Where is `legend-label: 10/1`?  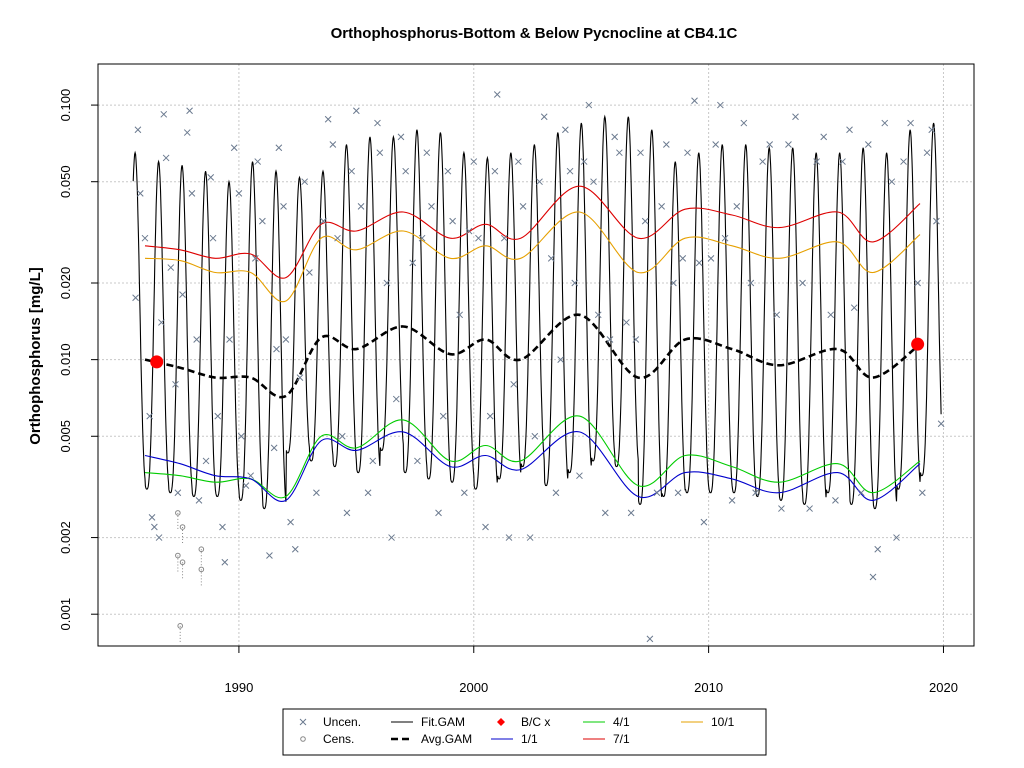 legend-label: 10/1 is located at coordinates (723, 722).